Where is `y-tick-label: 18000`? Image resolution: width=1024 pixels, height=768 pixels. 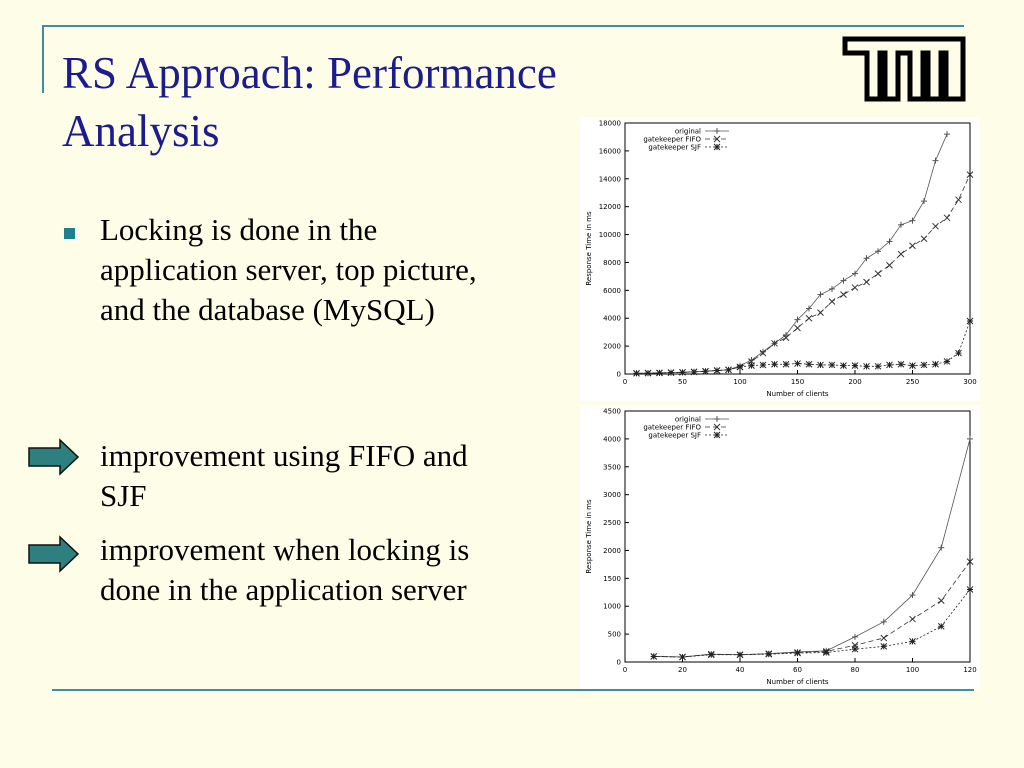 y-tick-label: 18000 is located at coordinates (610, 124).